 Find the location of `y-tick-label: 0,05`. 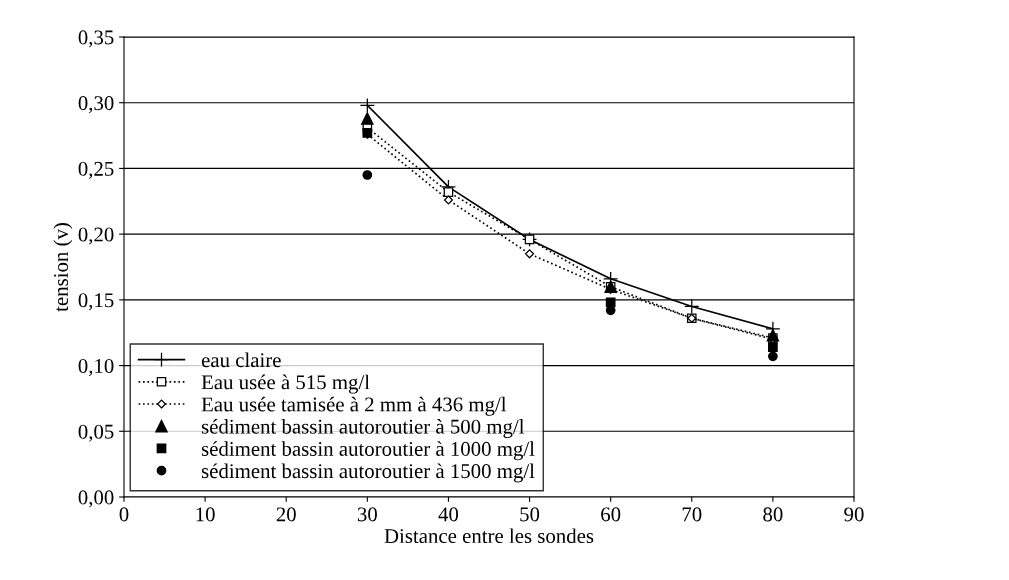

y-tick-label: 0,05 is located at coordinates (96, 433).